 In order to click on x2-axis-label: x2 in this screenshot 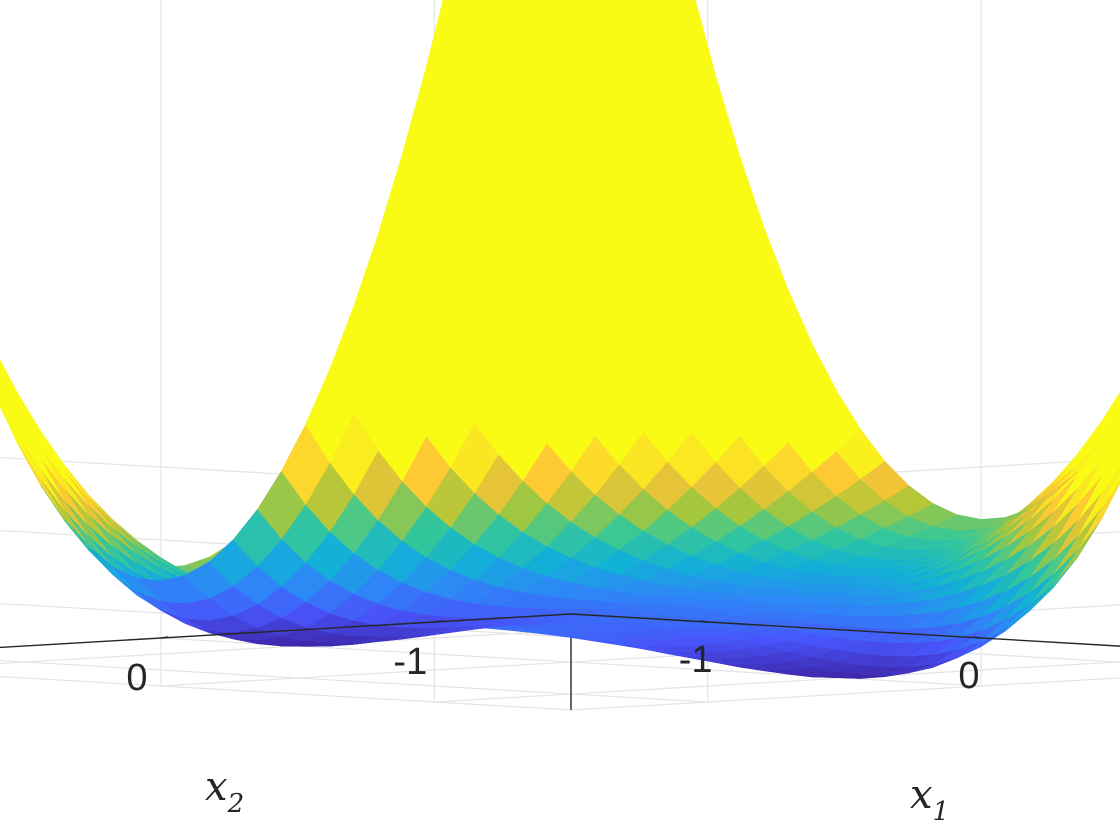, I will do `click(224, 791)`.